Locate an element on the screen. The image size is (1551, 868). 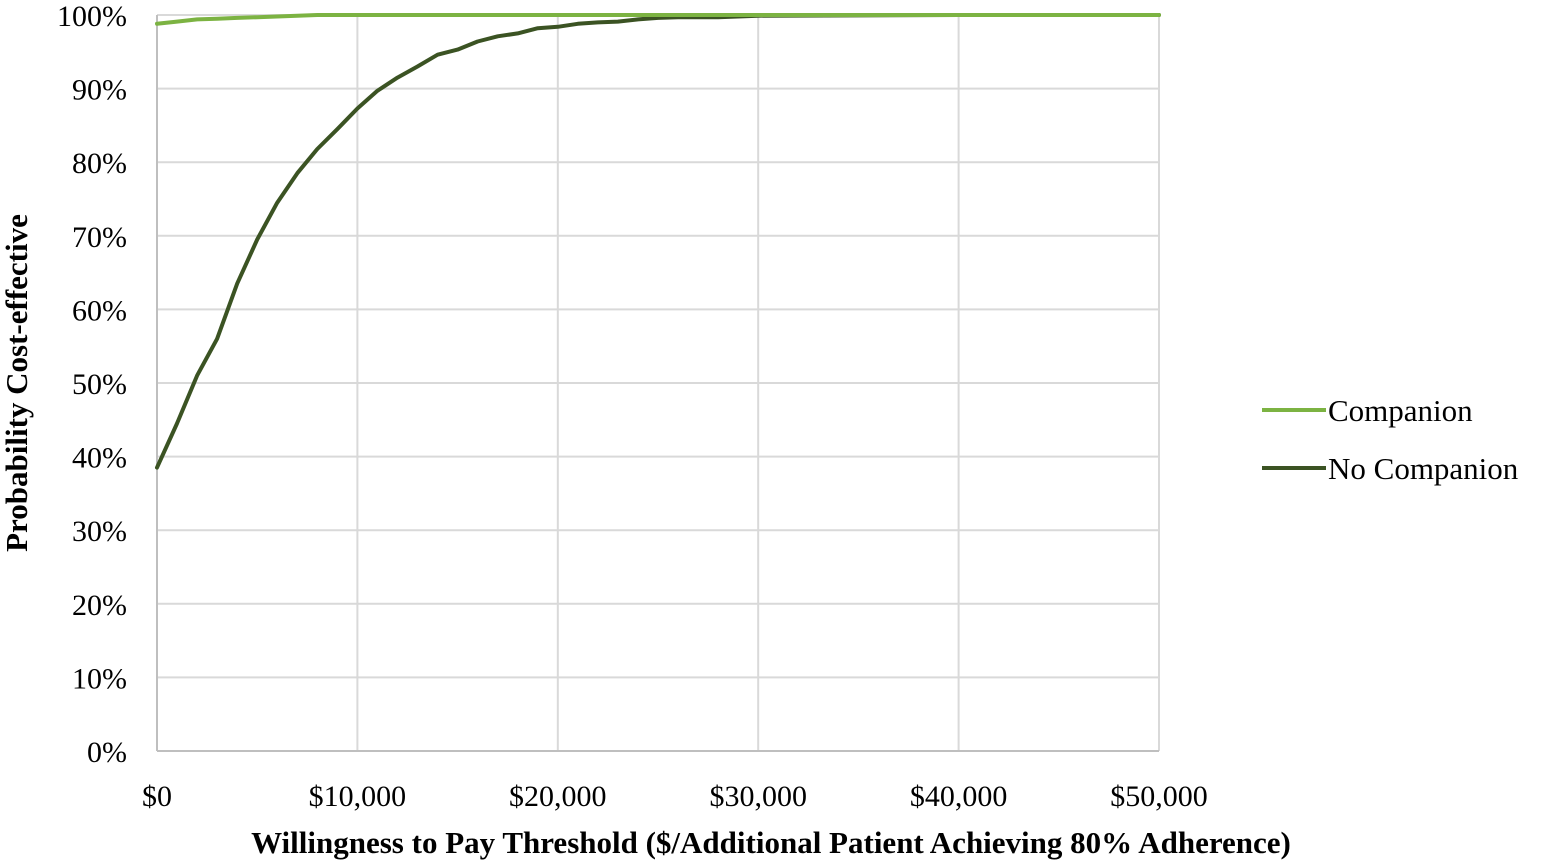
x-tick-label: $30,000 is located at coordinates (758, 796).